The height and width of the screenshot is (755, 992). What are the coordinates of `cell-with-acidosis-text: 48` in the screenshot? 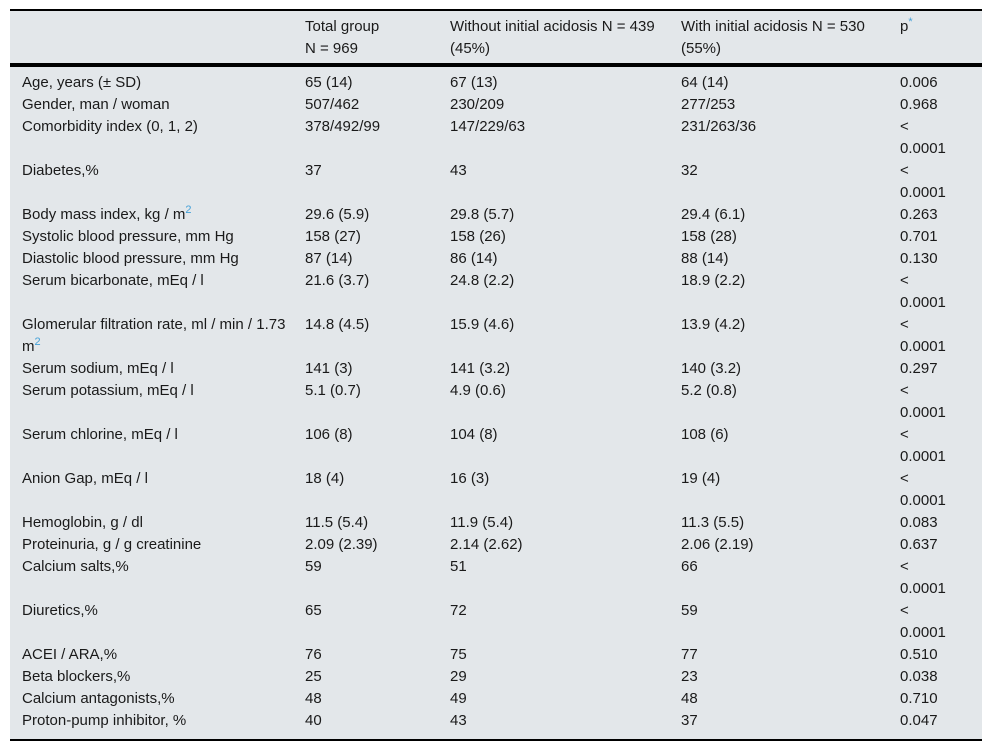 It's located at (689, 698).